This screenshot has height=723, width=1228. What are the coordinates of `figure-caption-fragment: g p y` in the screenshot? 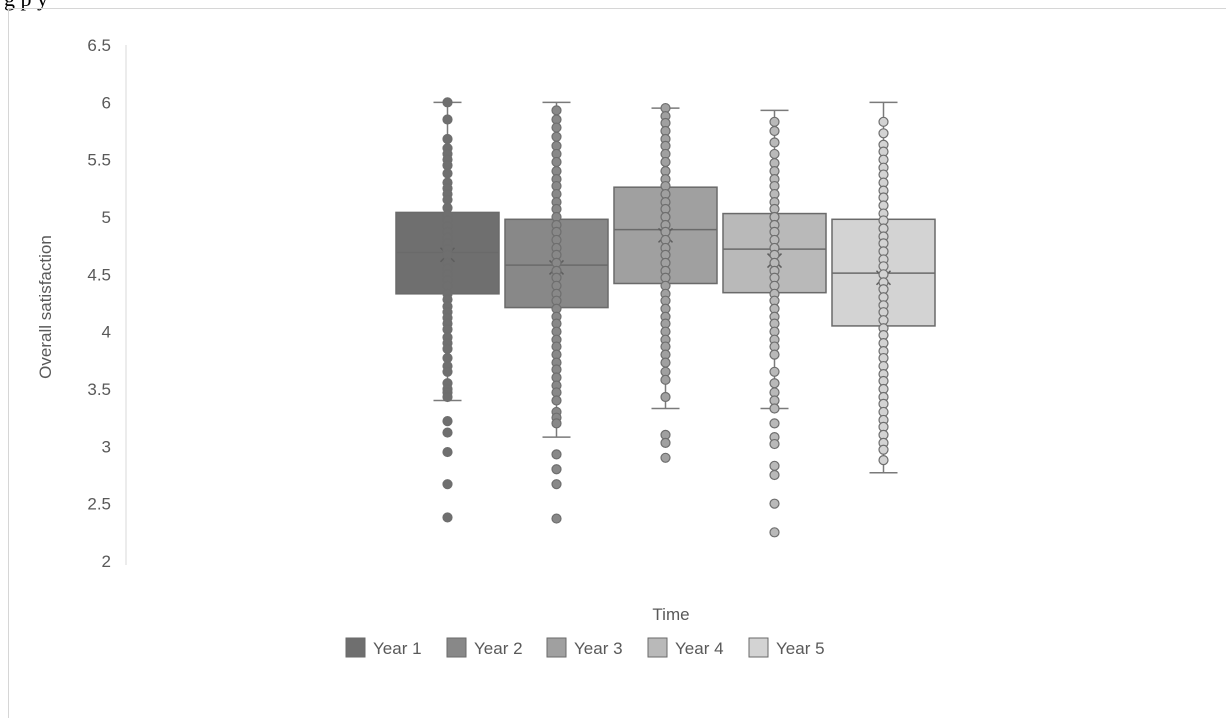 It's located at (26, 6).